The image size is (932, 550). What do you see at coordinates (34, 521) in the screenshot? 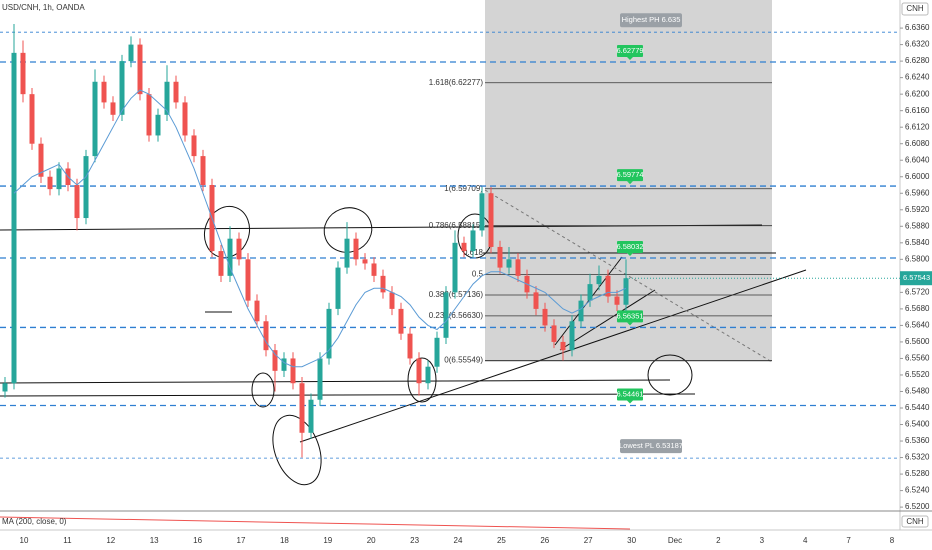
I see `indicator-label: MA (200, close, 0)` at bounding box center [34, 521].